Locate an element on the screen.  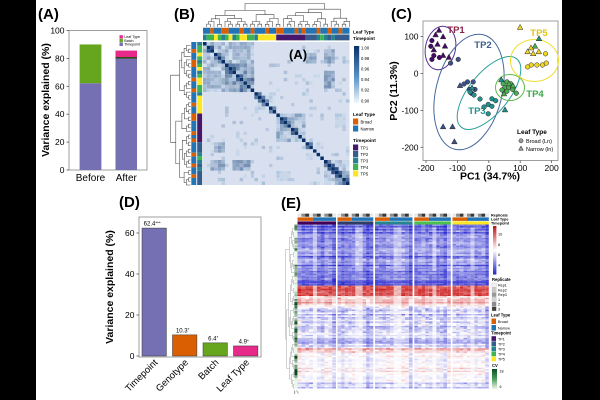
svg-text: 200 is located at coordinates (552, 168).